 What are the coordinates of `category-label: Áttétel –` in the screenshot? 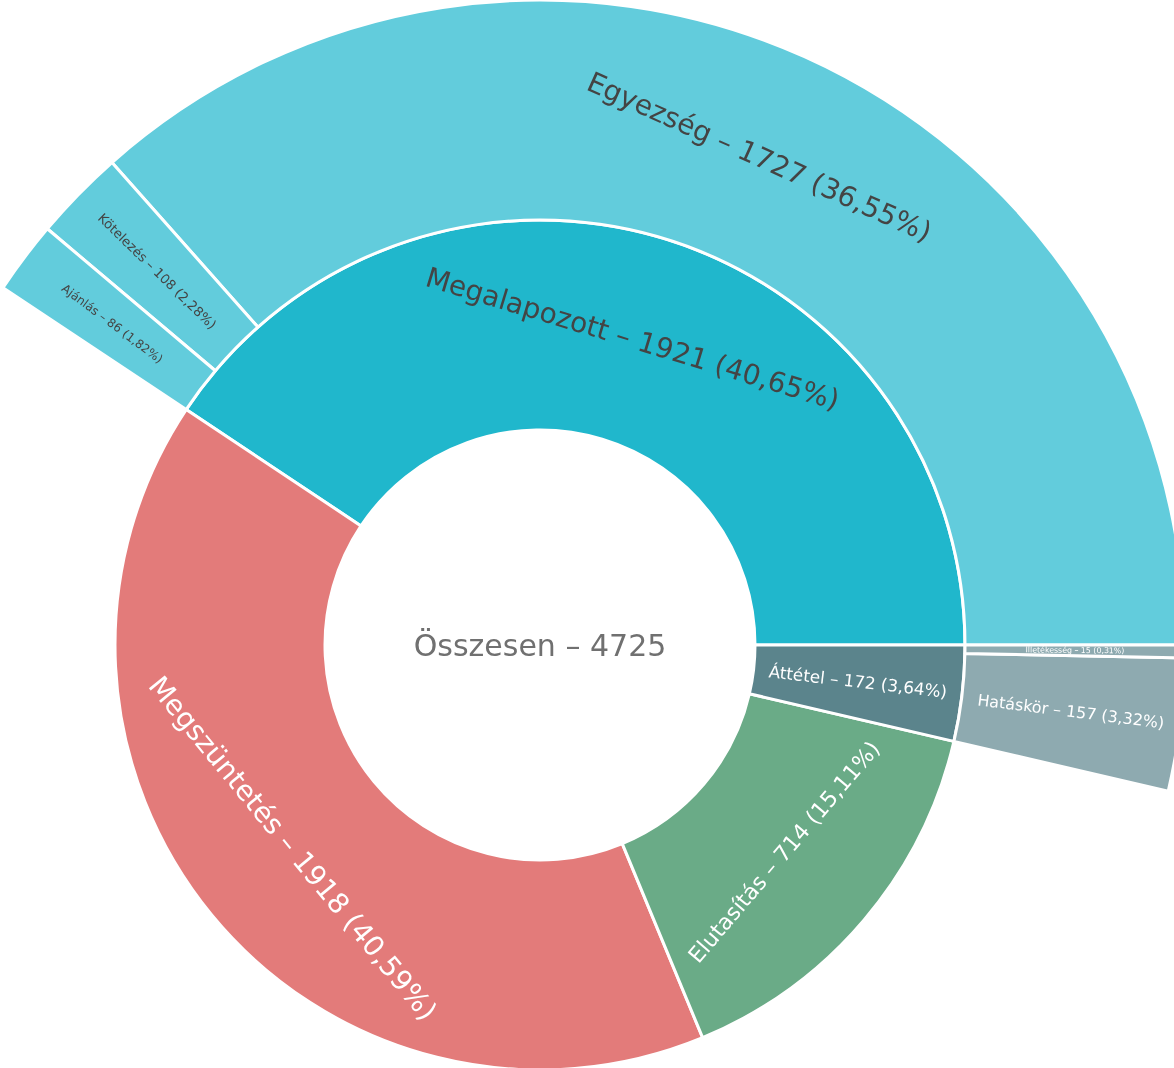 It's located at (803, 675).